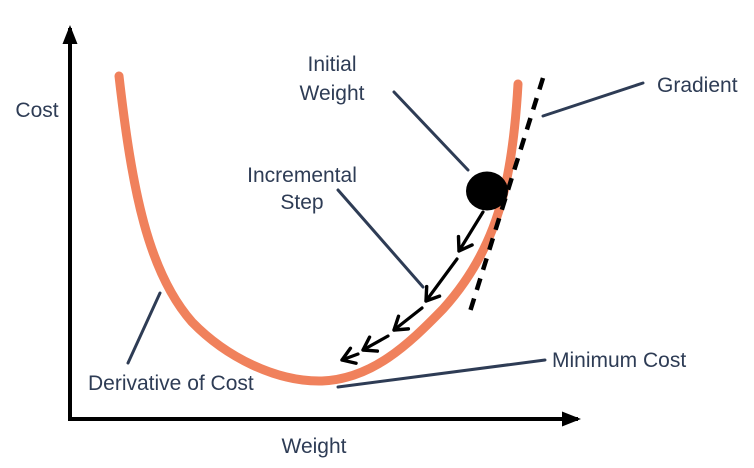  I want to click on x-axis-label: Weight, so click(314, 446).